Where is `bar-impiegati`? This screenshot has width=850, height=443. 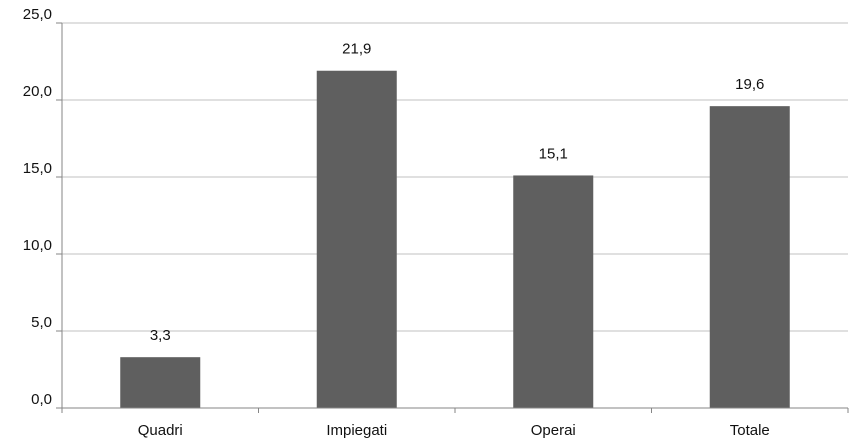
bar-impiegati is located at coordinates (356, 239).